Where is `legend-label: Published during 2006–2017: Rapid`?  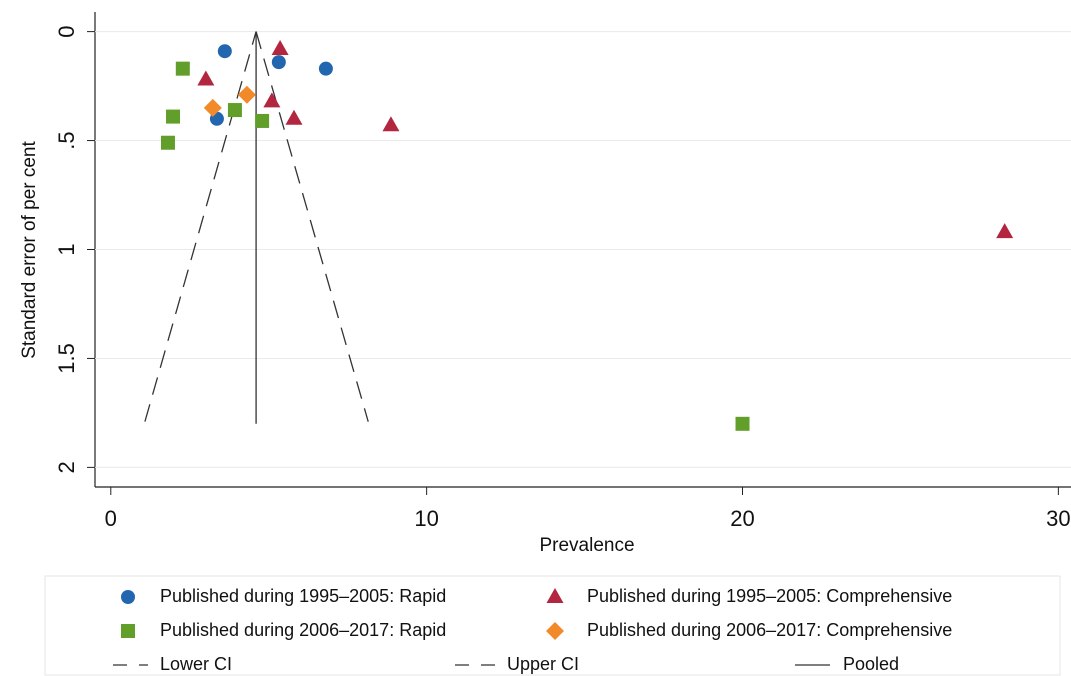 legend-label: Published during 2006–2017: Rapid is located at coordinates (303, 630).